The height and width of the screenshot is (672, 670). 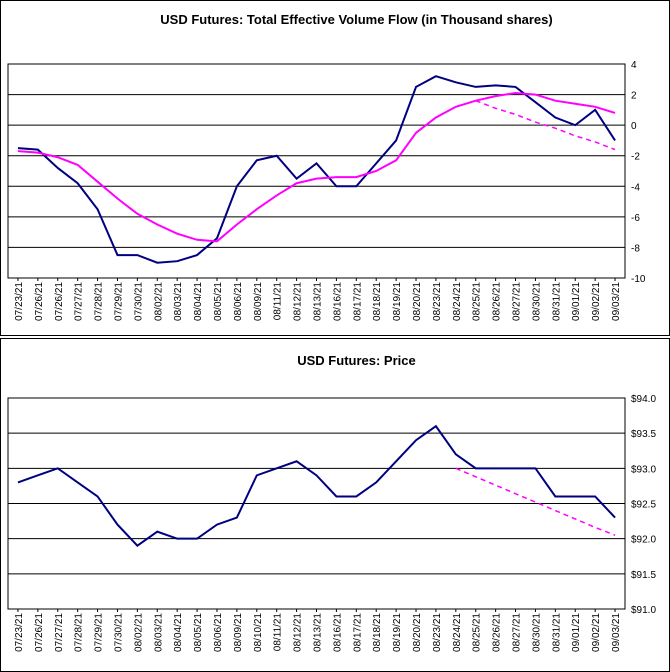 I want to click on y-tick-label: -6, so click(x=635, y=218).